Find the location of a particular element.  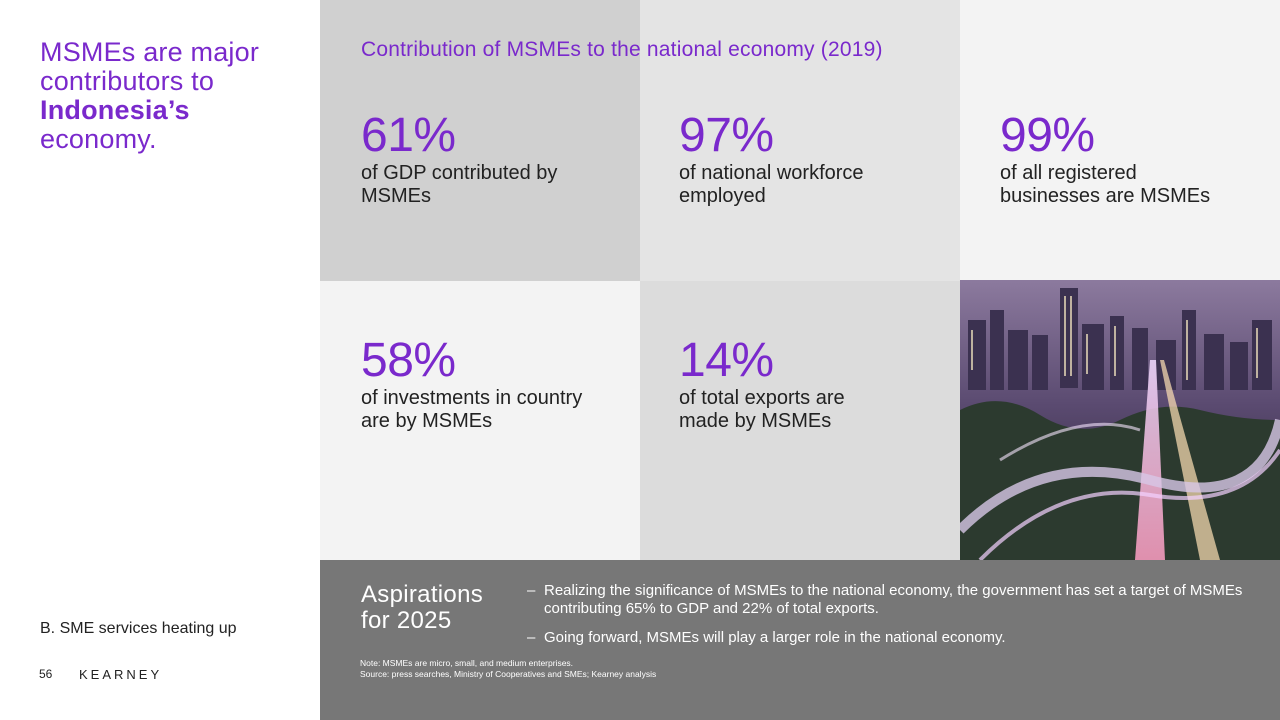

tile-gdp is located at coordinates (480, 140).